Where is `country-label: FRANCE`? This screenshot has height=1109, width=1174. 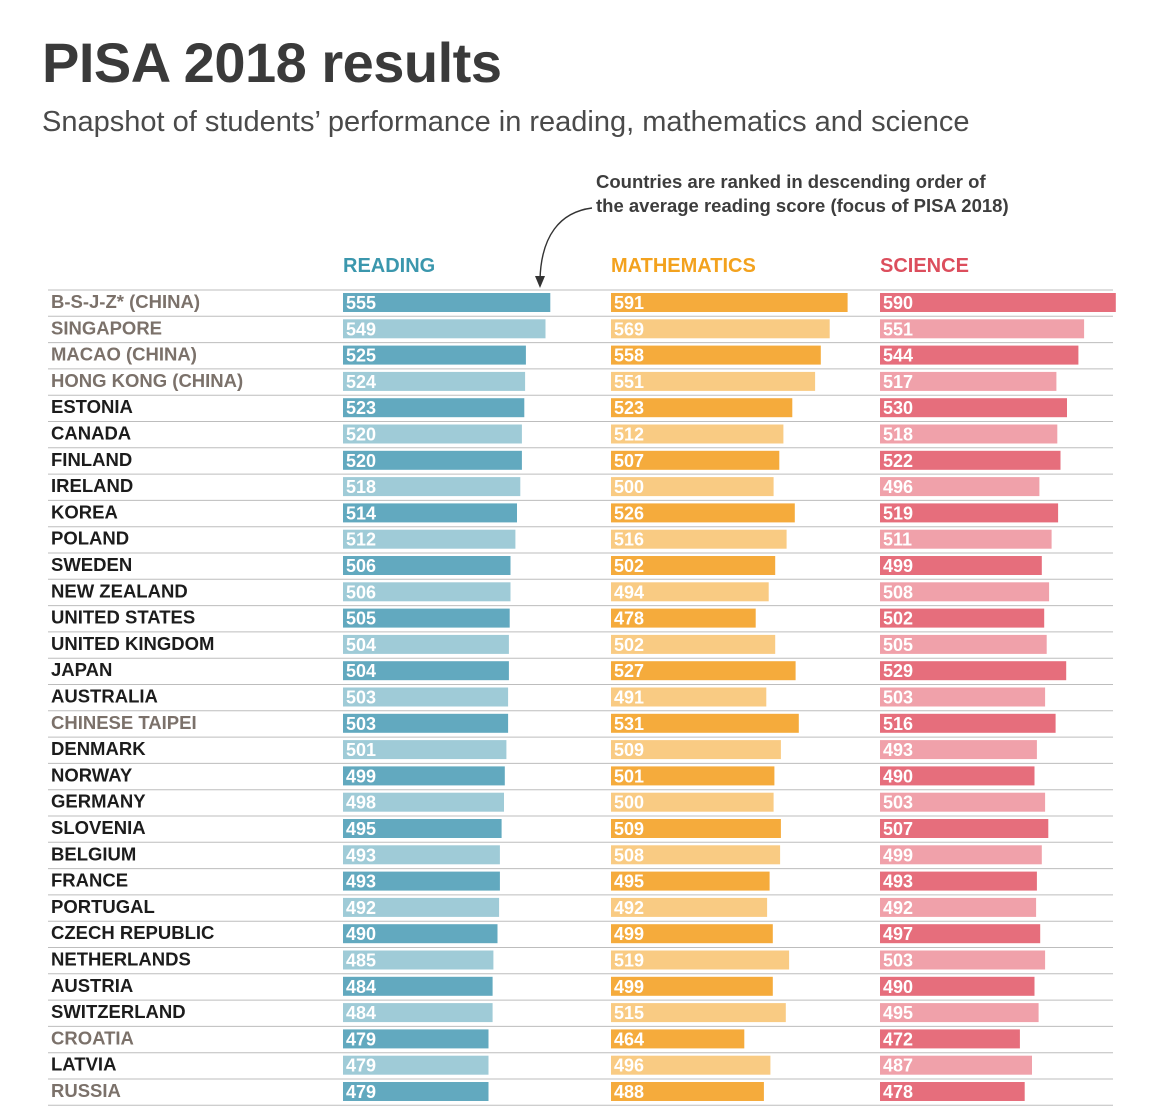
country-label: FRANCE is located at coordinates (89, 880).